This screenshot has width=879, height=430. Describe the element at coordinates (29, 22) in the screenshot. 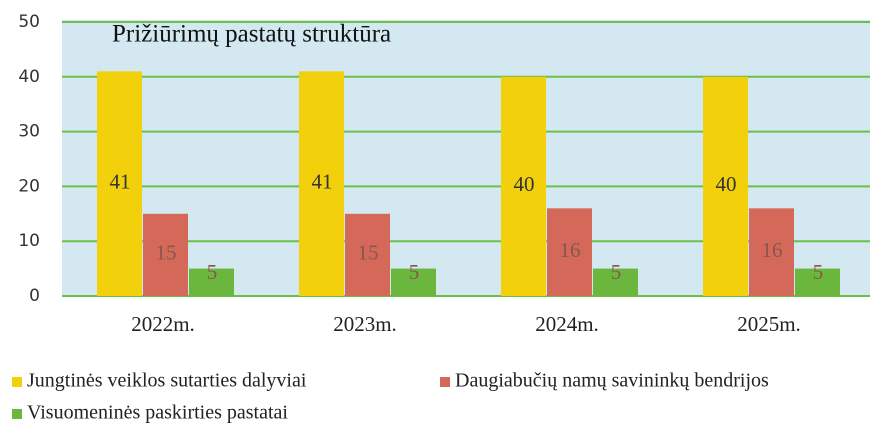

I see `y-tick-label: 50` at that location.